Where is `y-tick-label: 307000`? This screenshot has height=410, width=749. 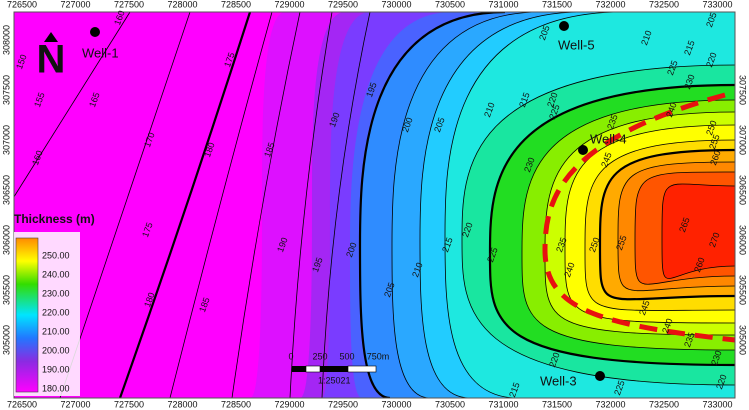 y-tick-label: 307000 is located at coordinates (6, 140).